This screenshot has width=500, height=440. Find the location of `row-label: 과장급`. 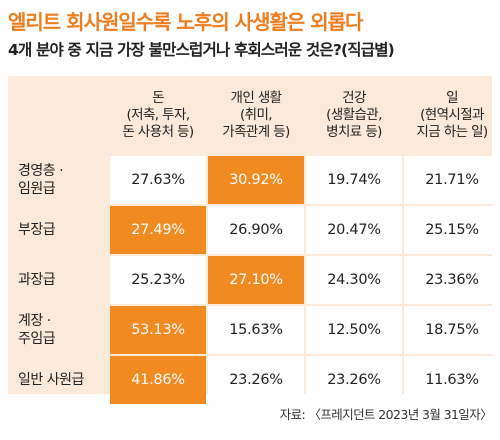

row-label: 과장급 is located at coordinates (37, 280).